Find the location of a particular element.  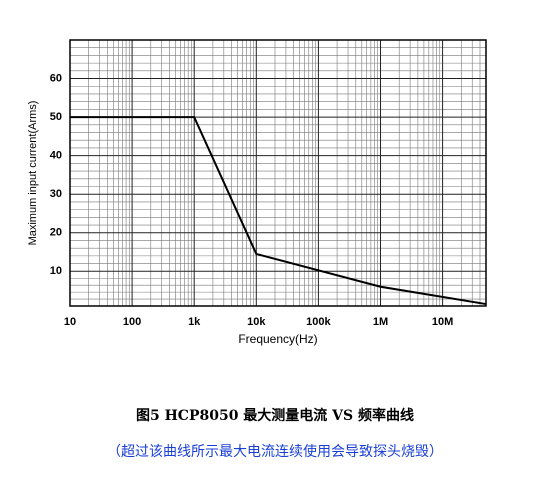

y-tick-label: 60 is located at coordinates (56, 78).